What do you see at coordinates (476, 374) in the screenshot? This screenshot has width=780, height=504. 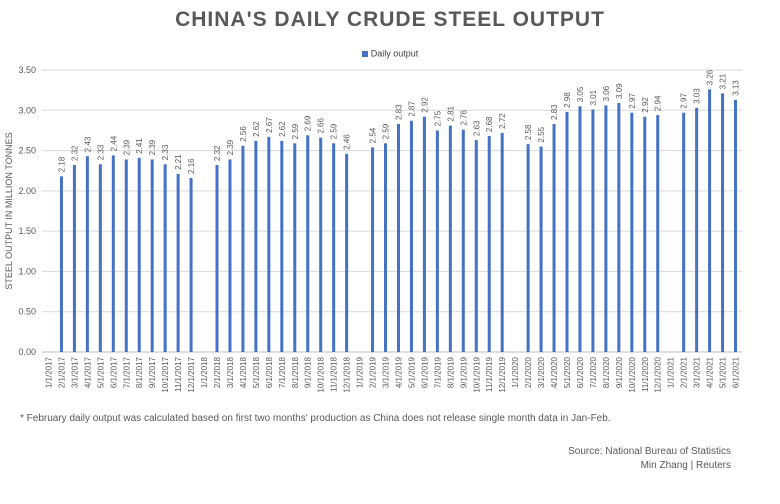 I see `x-tick-label: 10/1/2019` at bounding box center [476, 374].